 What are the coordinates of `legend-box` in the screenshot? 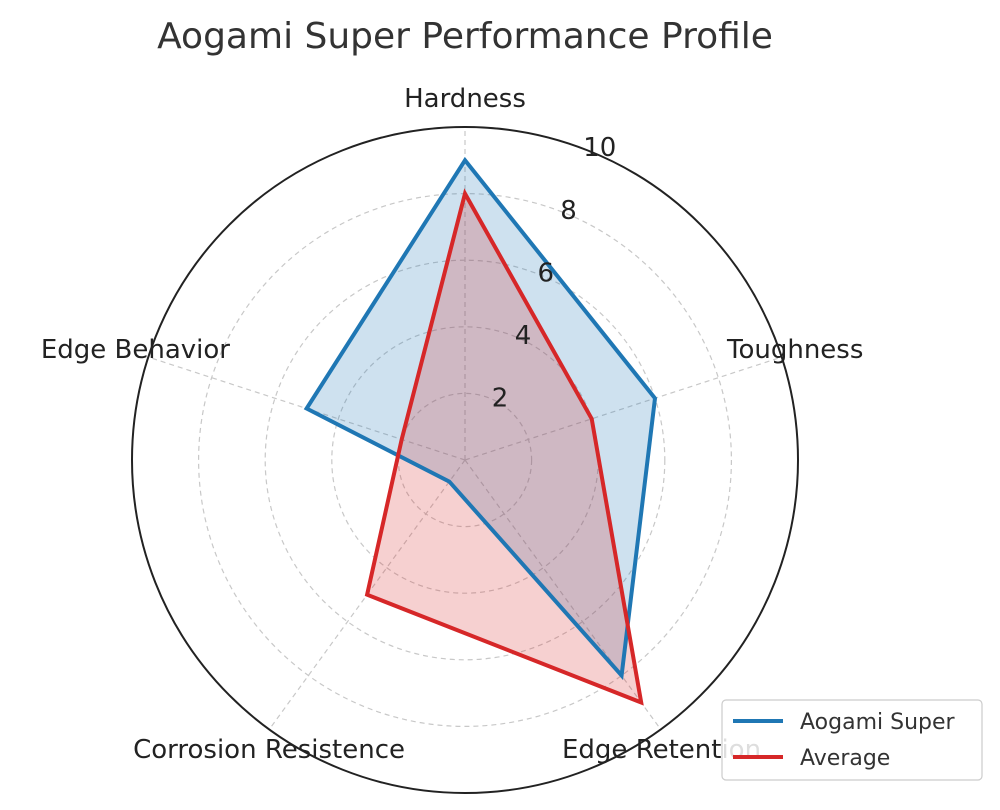 It's located at (852, 740).